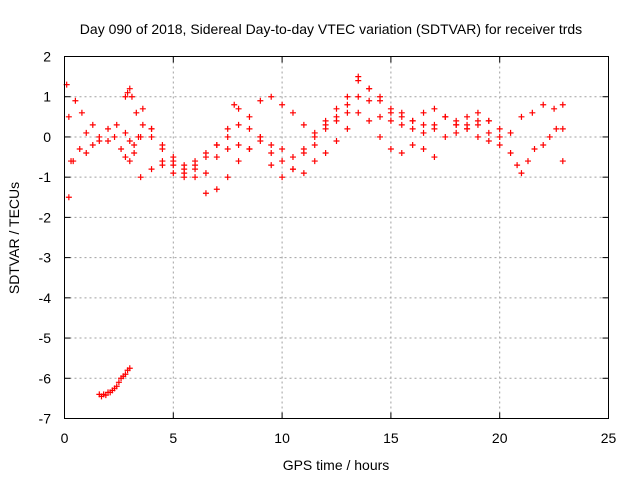 The height and width of the screenshot is (480, 640). I want to click on y-tick-label: -7, so click(45, 419).